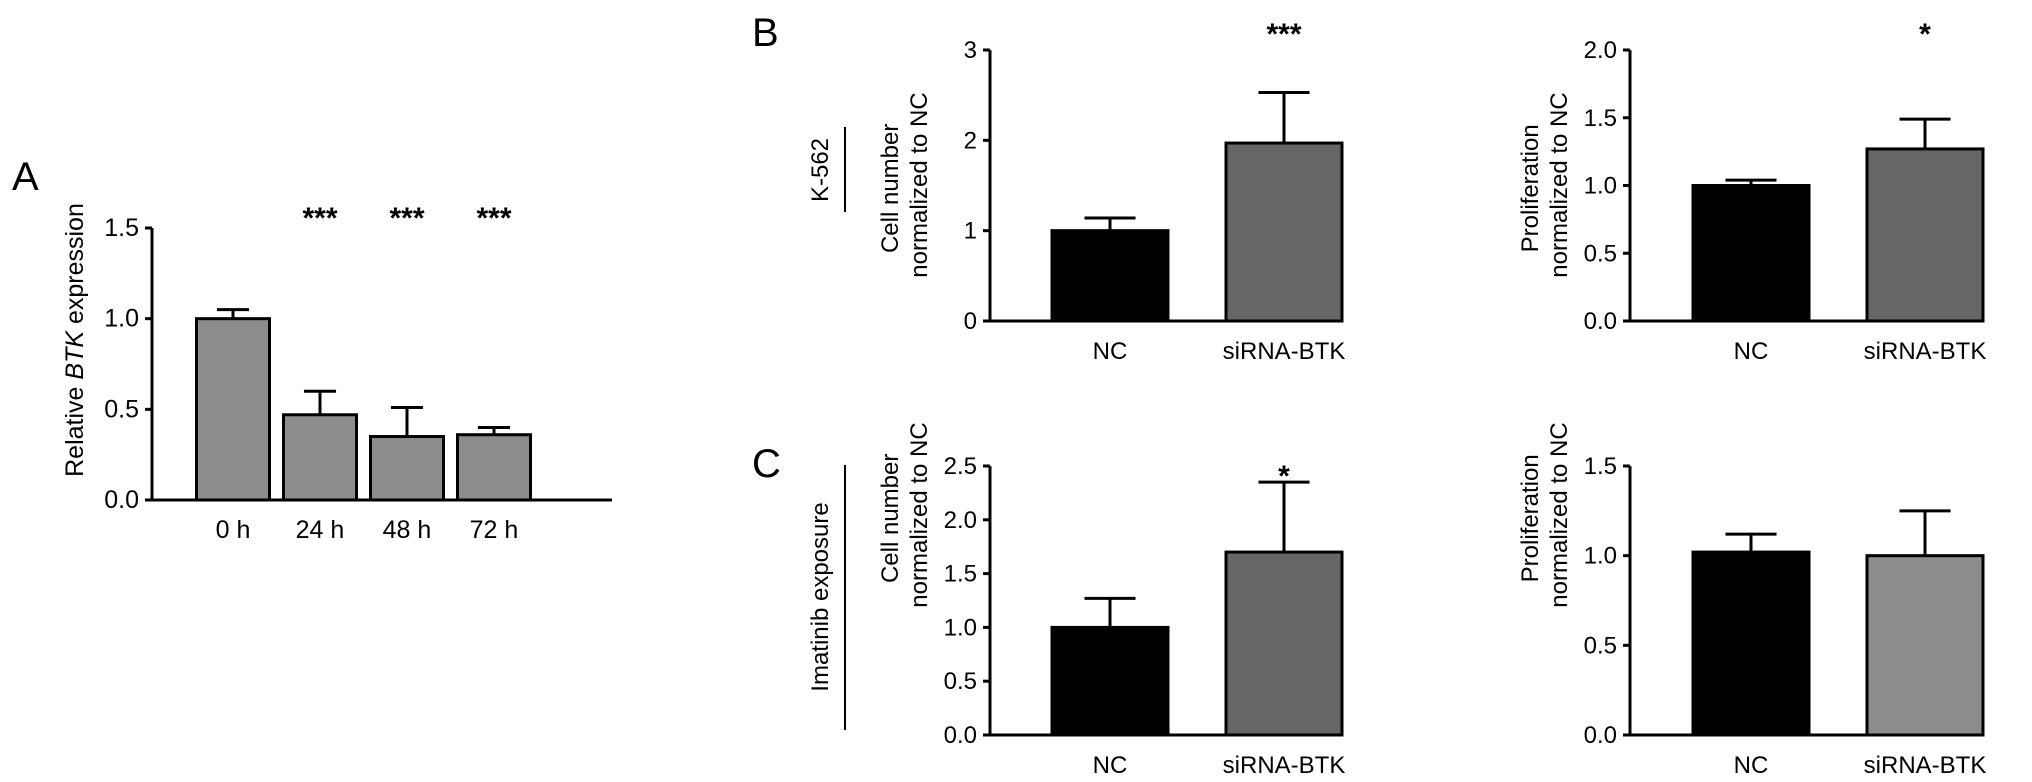  Describe the element at coordinates (970, 231) in the screenshot. I see `y-tick-label: 1` at that location.